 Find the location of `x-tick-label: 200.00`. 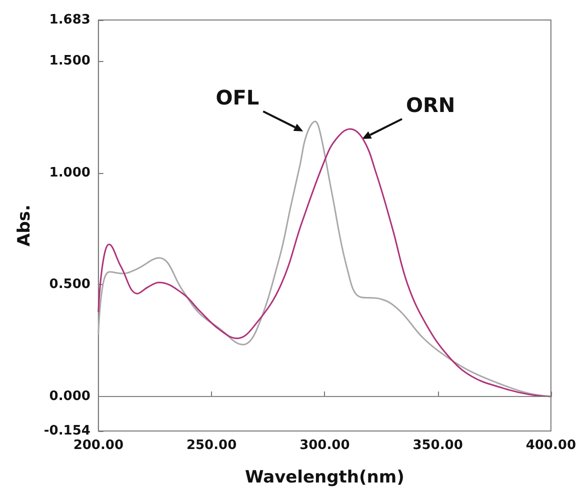

x-tick-label: 200.00 is located at coordinates (98, 445).